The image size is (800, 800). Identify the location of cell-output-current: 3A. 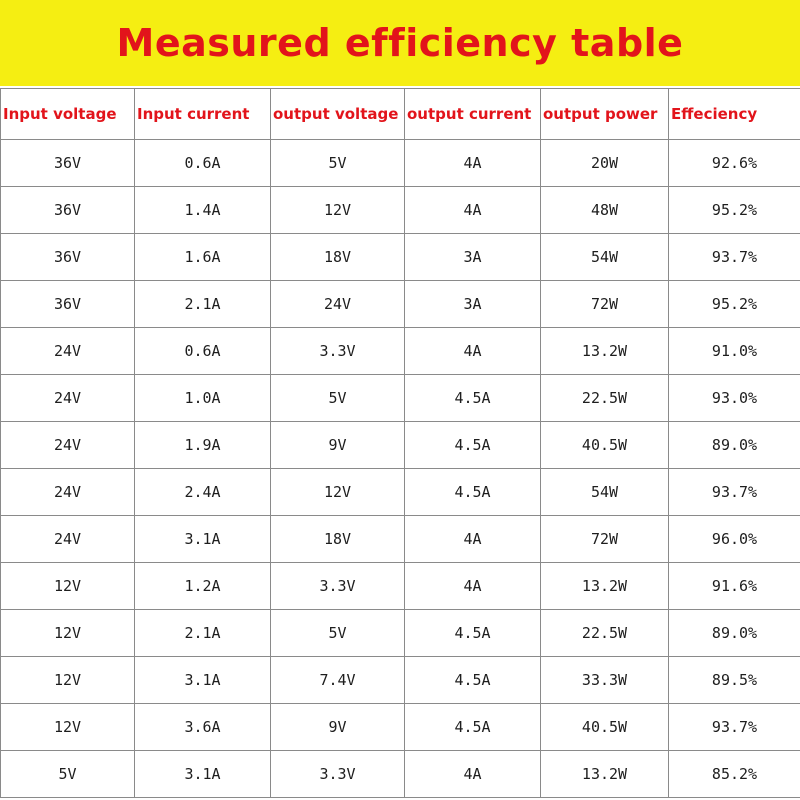
(472, 304).